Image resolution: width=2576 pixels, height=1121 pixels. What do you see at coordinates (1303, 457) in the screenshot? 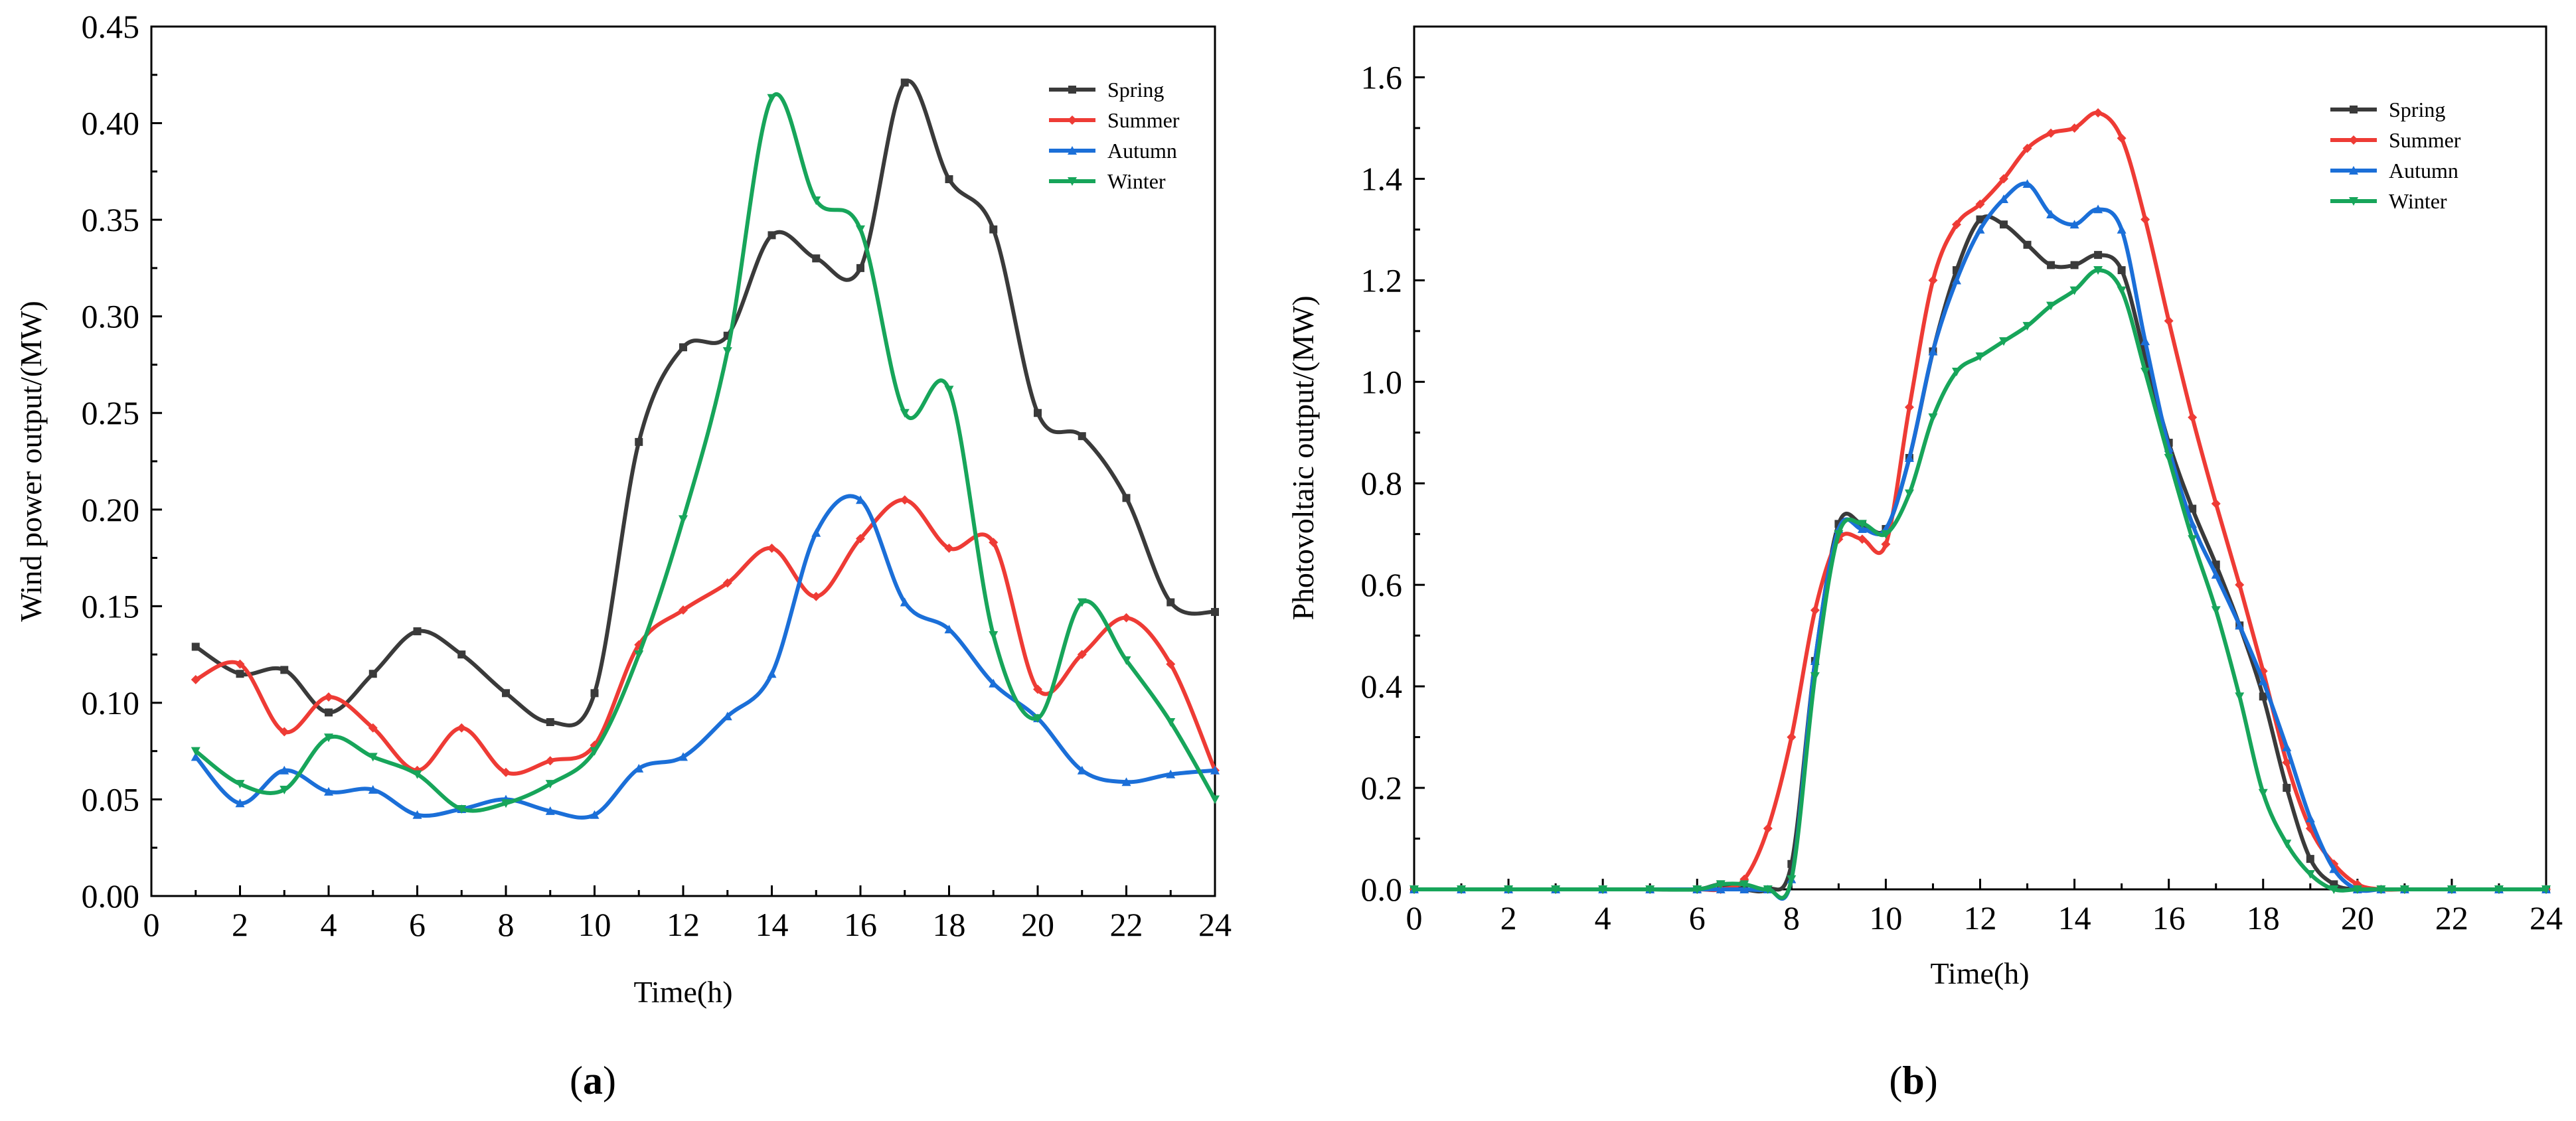
I see `y-axis-label: Photovoltaic output/(MW)` at bounding box center [1303, 457].